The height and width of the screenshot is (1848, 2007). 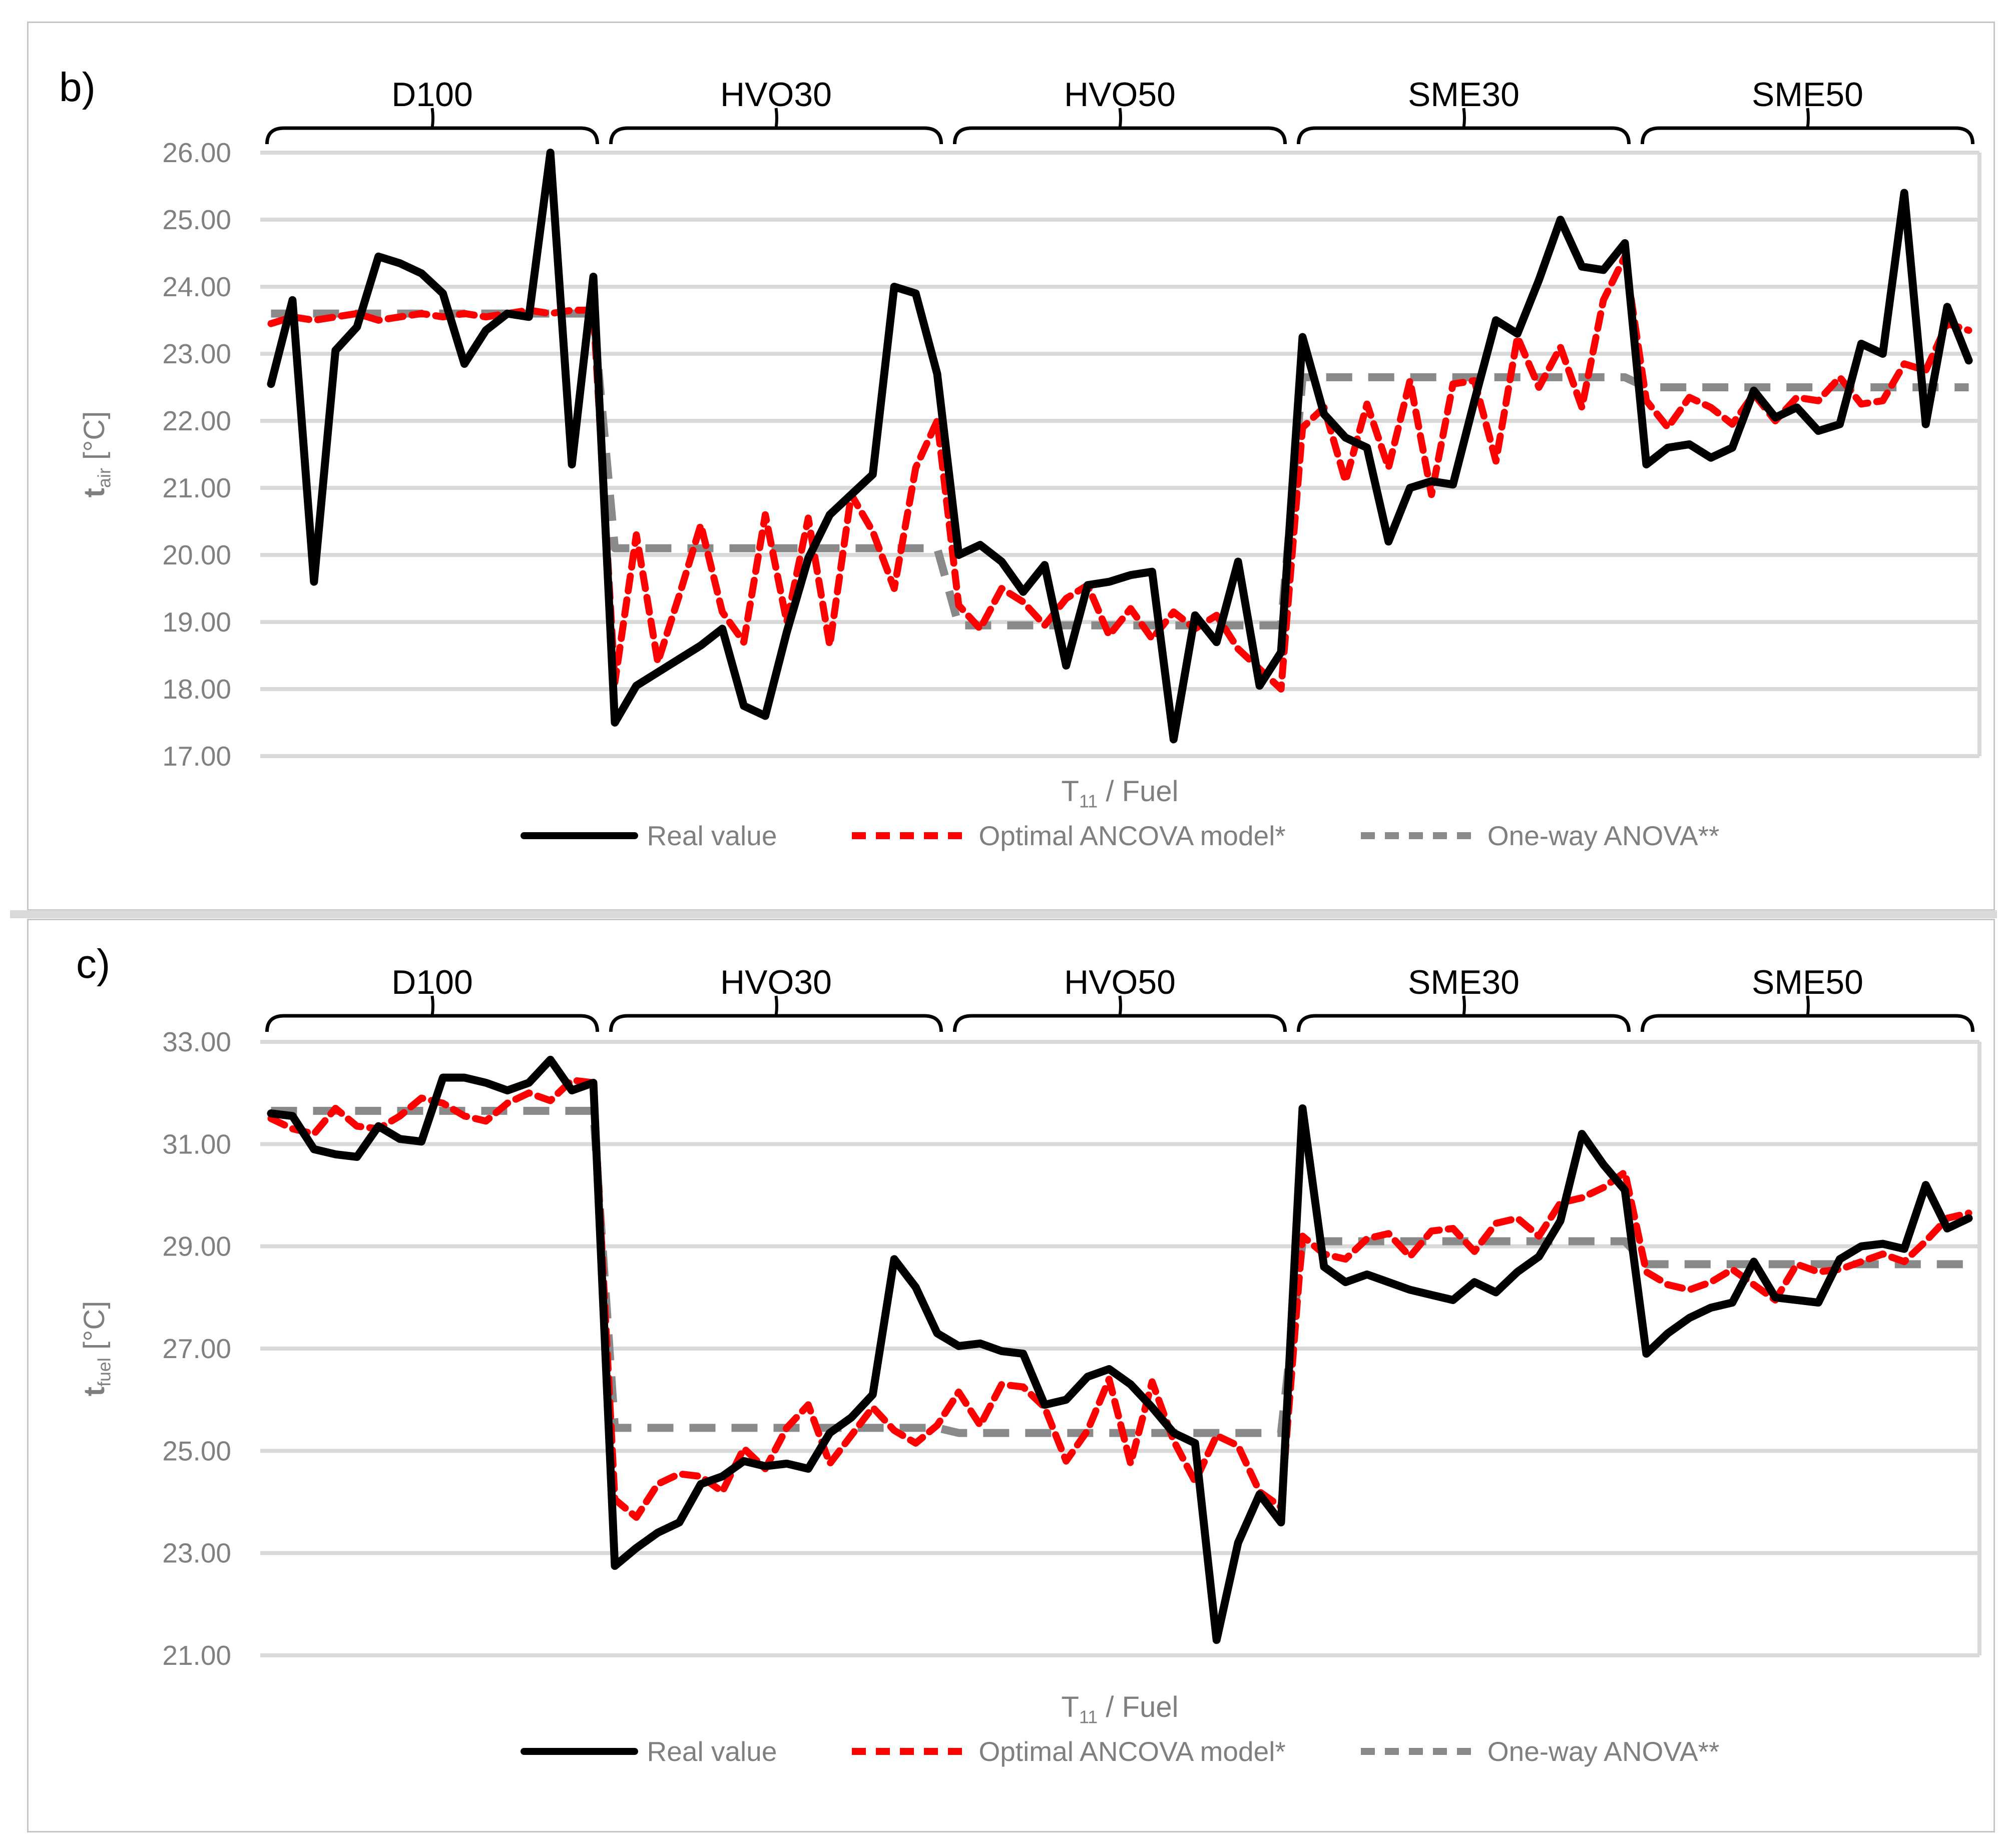 I want to click on x-axis-title-b-subscript: 11, so click(x=1088, y=801).